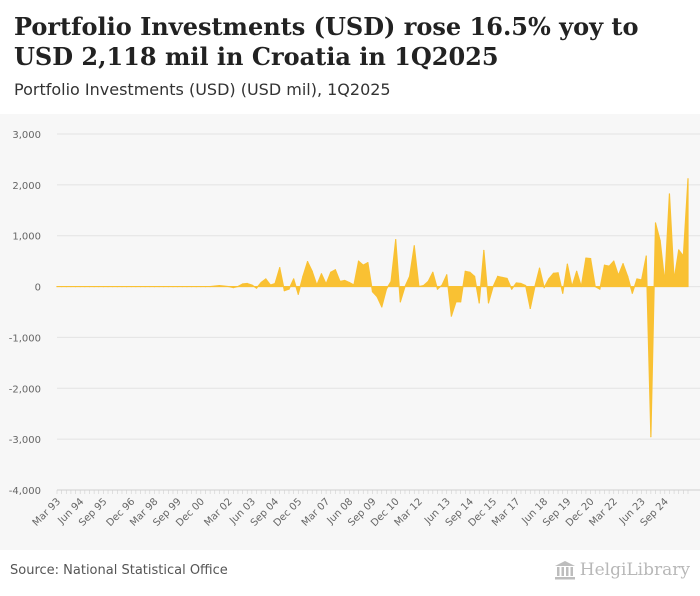 This screenshot has width=700, height=596. Describe the element at coordinates (25, 338) in the screenshot. I see `y-tick-label: -1,000` at that location.